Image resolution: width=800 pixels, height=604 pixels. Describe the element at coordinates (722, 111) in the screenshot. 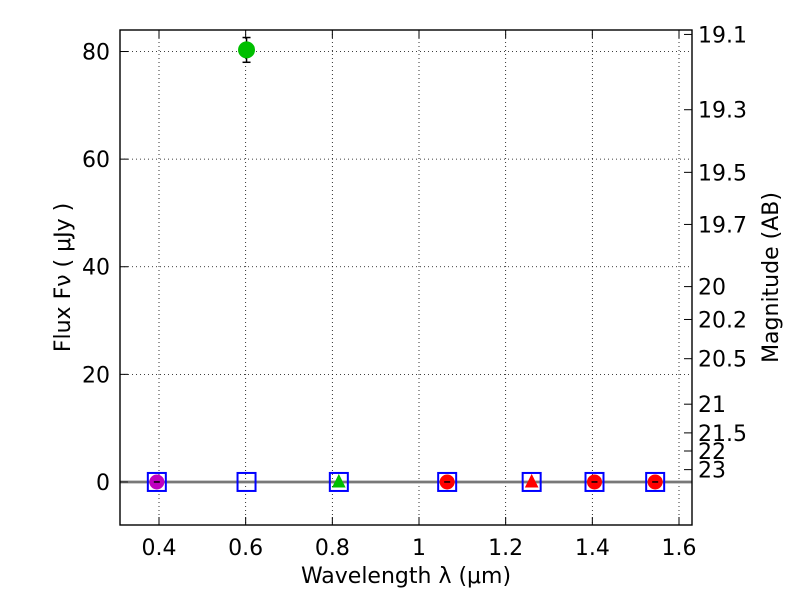

I see `y2-tick-label: 19.3` at that location.